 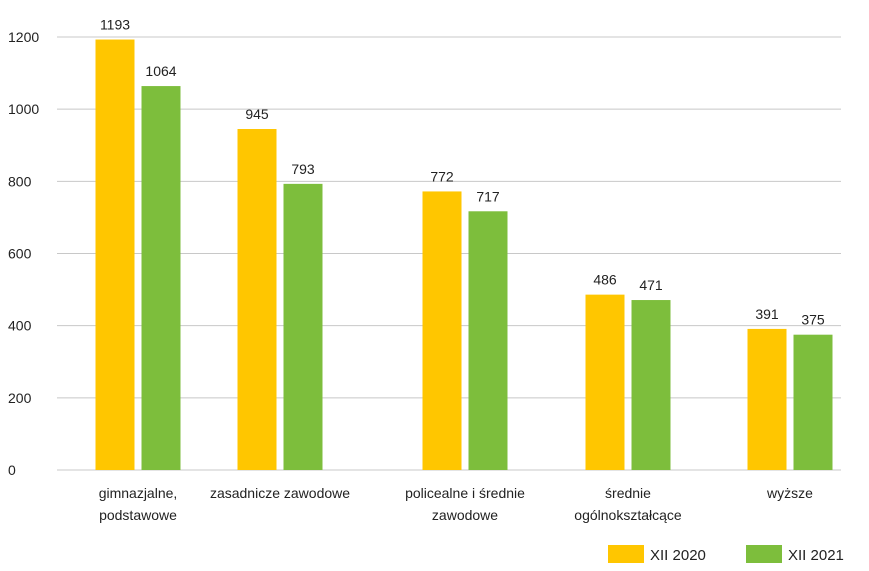 What do you see at coordinates (726, 554) in the screenshot?
I see `legend: XII 2020 XII 2021` at bounding box center [726, 554].